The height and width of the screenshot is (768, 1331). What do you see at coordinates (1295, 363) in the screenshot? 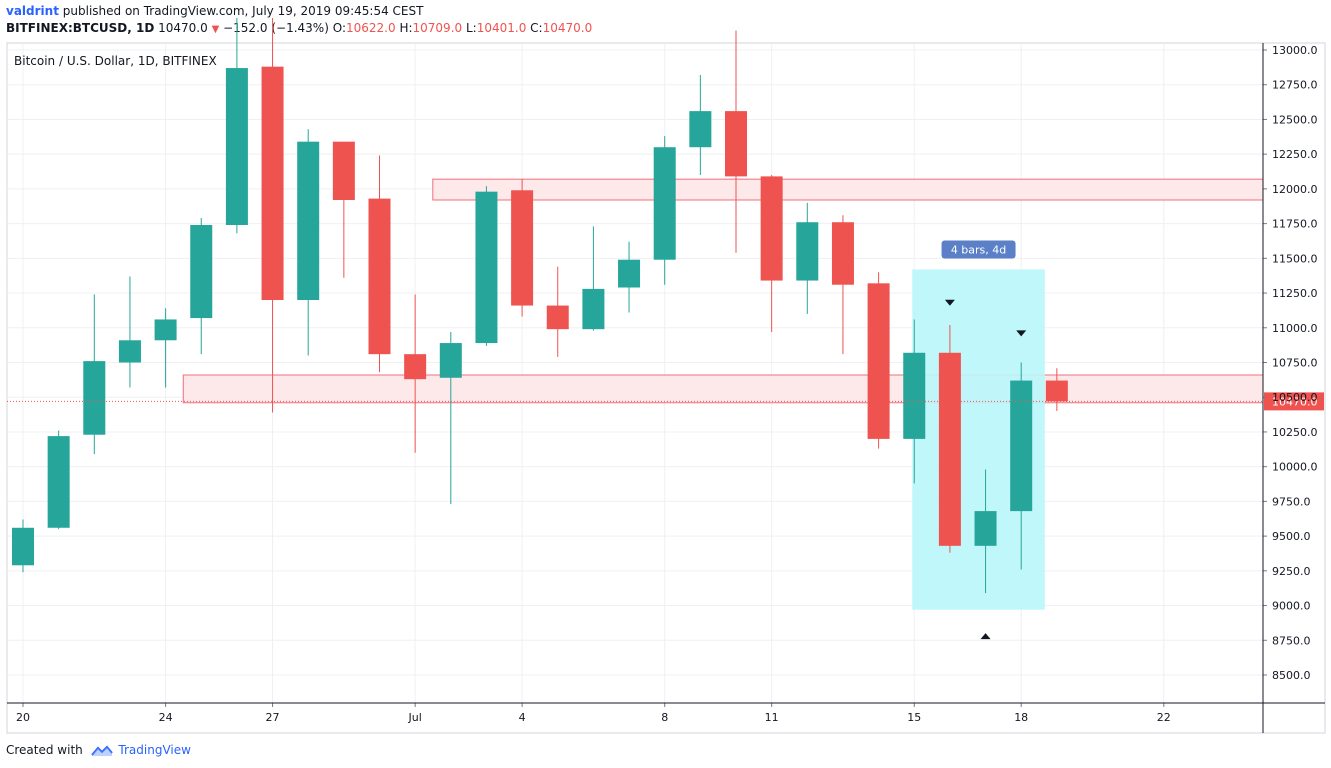
I see `y-tick-label: 10750.0` at bounding box center [1295, 363].